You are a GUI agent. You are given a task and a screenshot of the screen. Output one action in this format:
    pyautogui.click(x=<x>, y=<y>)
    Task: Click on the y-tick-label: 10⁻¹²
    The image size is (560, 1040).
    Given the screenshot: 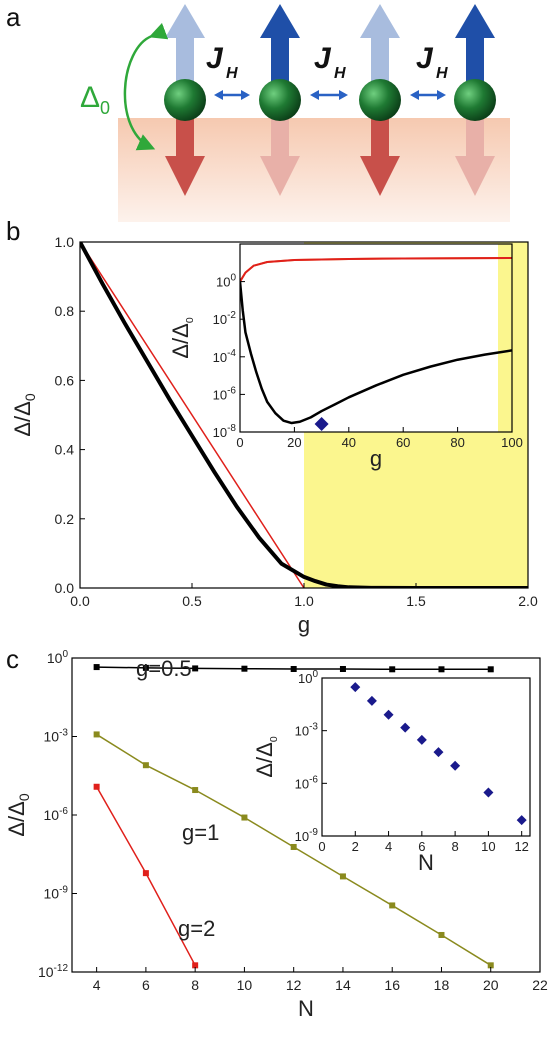 What is the action you would take?
    pyautogui.click(x=53, y=971)
    